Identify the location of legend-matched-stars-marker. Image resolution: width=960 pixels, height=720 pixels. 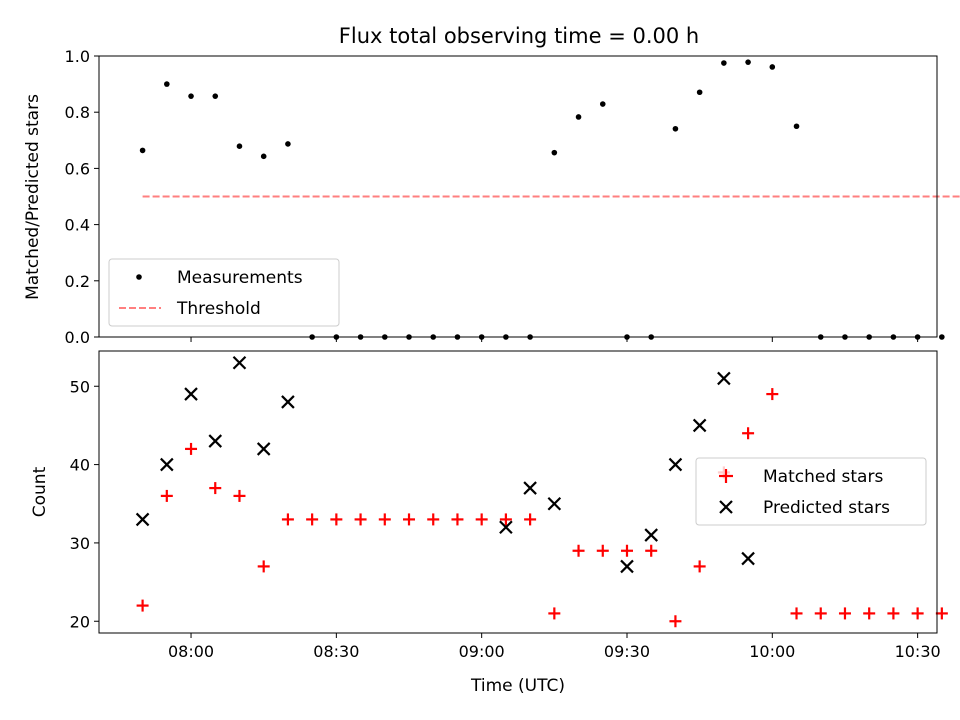
(726, 476).